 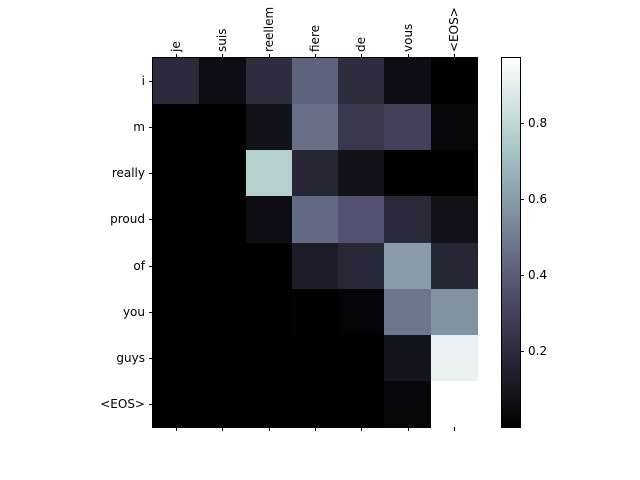 I want to click on colorbar-tick-label: 0.2, so click(x=538, y=351).